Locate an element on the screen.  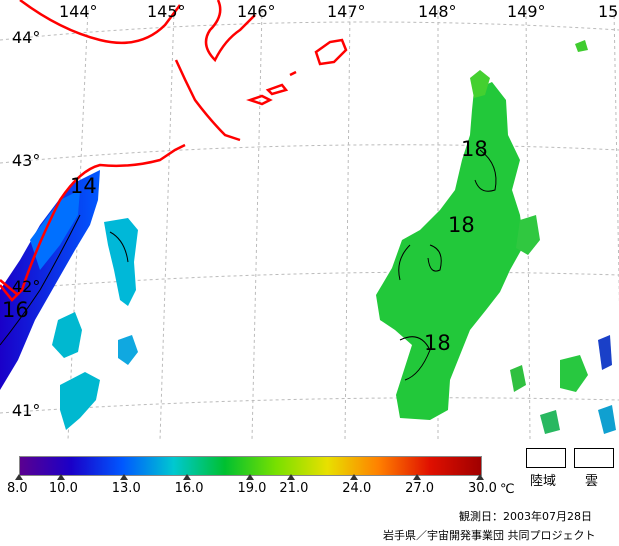
green-patch-north is located at coordinates (480, 84).